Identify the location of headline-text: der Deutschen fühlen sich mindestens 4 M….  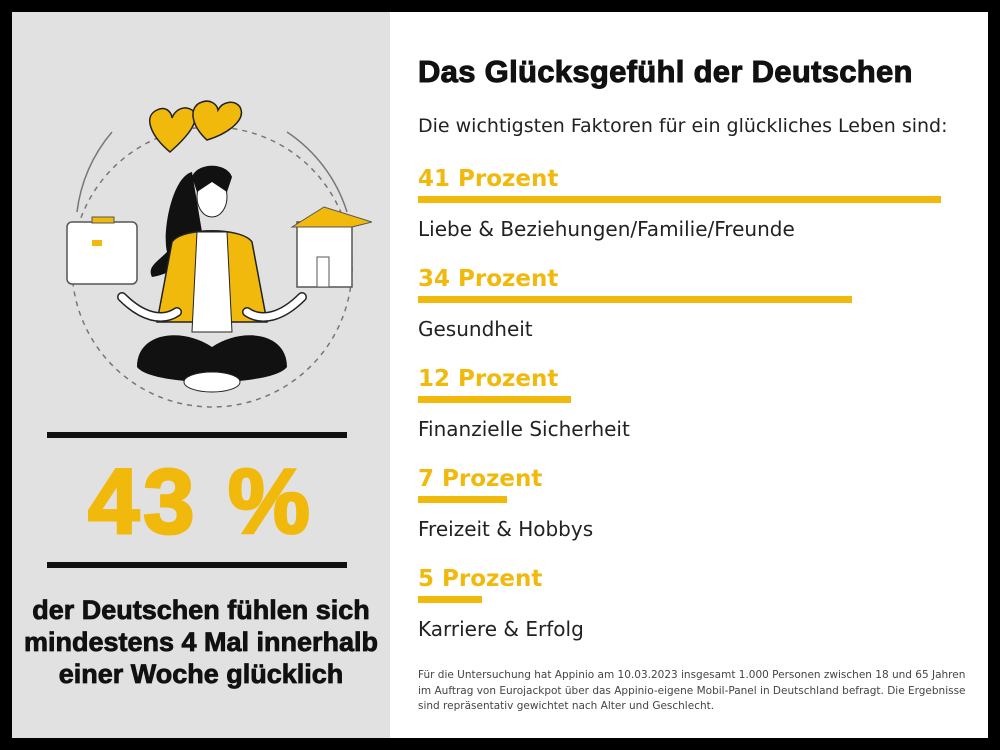
(201, 642).